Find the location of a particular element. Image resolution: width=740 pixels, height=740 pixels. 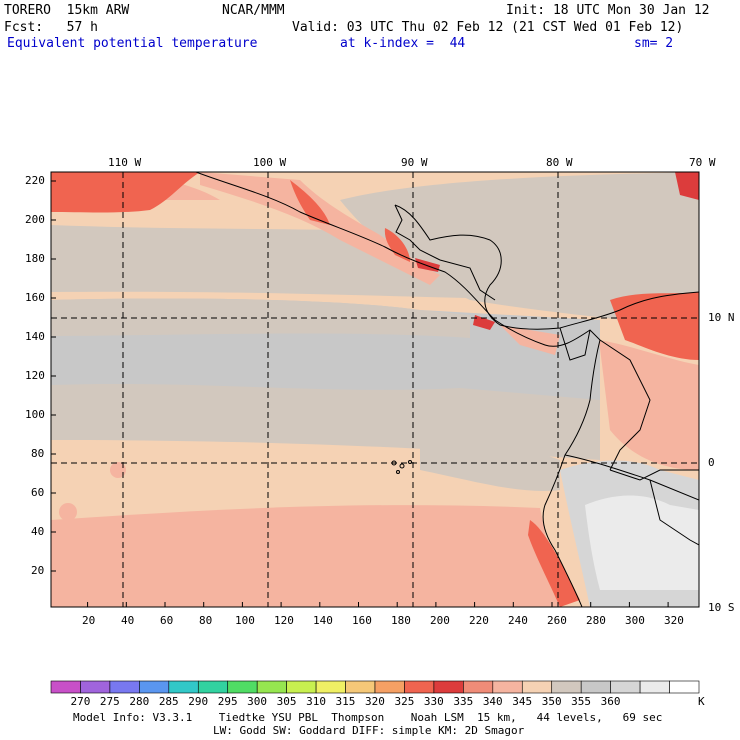

x-tick-40: 40 is located at coordinates (128, 620).